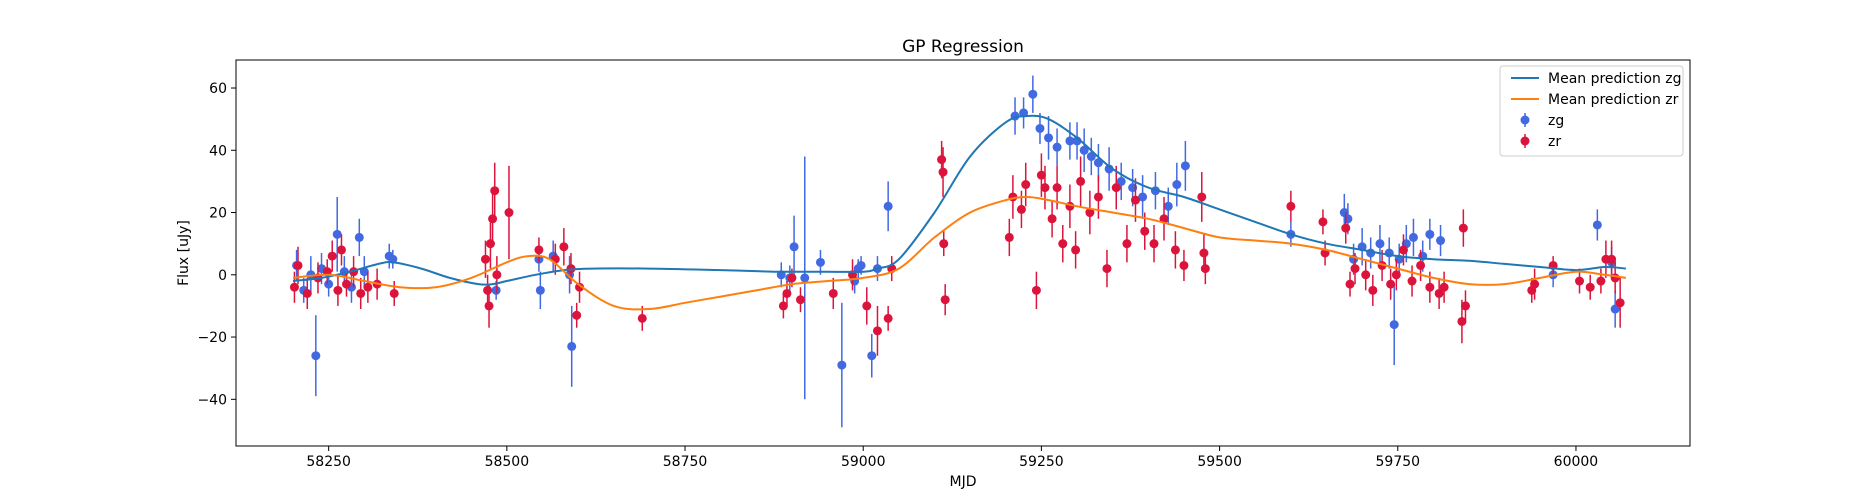 The image size is (1875, 500). What do you see at coordinates (963, 47) in the screenshot?
I see `chart-title: GP Regression` at bounding box center [963, 47].